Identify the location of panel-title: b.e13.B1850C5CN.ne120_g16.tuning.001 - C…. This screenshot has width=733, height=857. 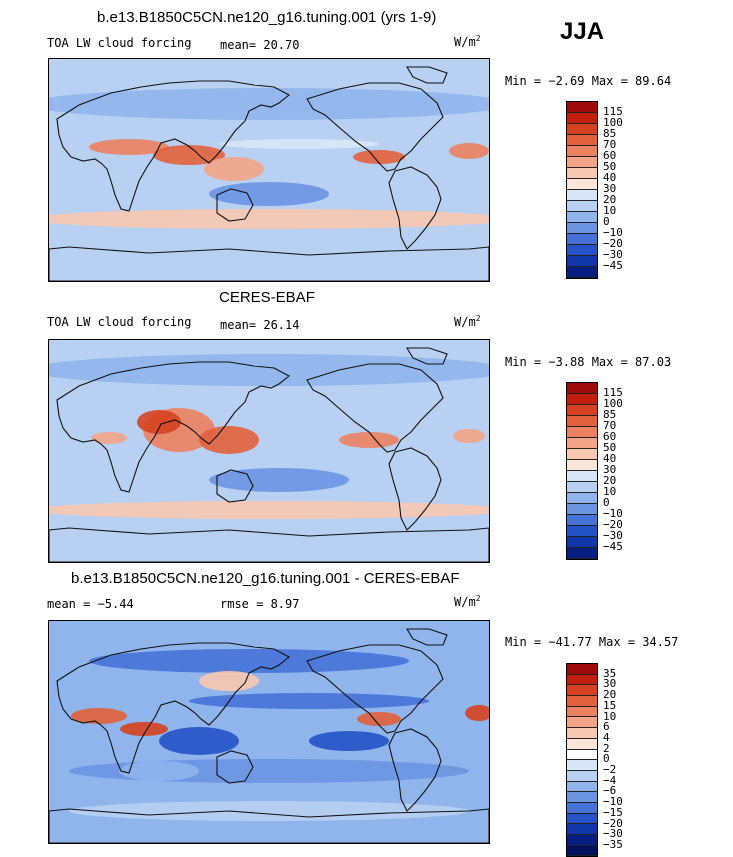
(265, 578).